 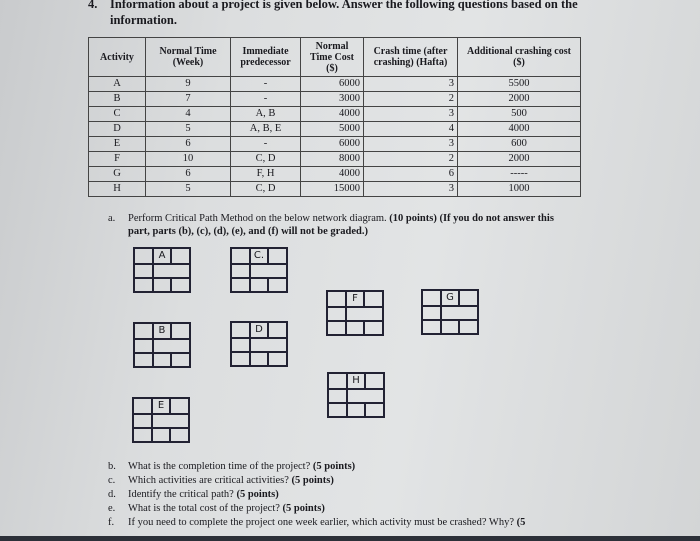 What do you see at coordinates (332, 84) in the screenshot?
I see `cell-normal-cost: 6000` at bounding box center [332, 84].